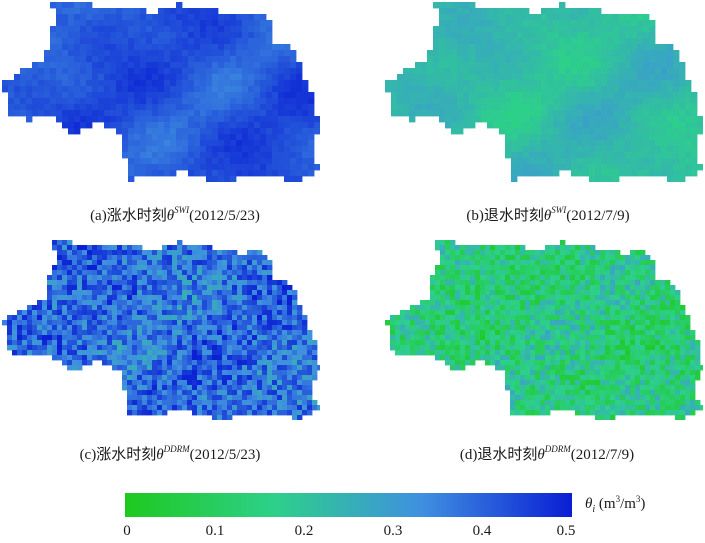 This screenshot has height=543, width=705. I want to click on caption-c-prefix: (c)涨水时刻, so click(118, 455).